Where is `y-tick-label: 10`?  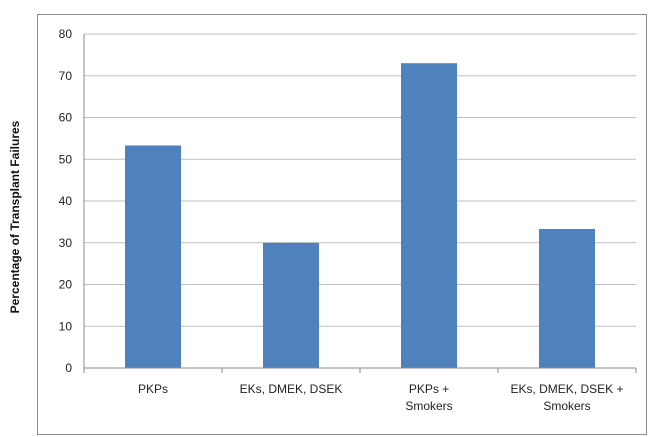 y-tick-label: 10 is located at coordinates (66, 326).